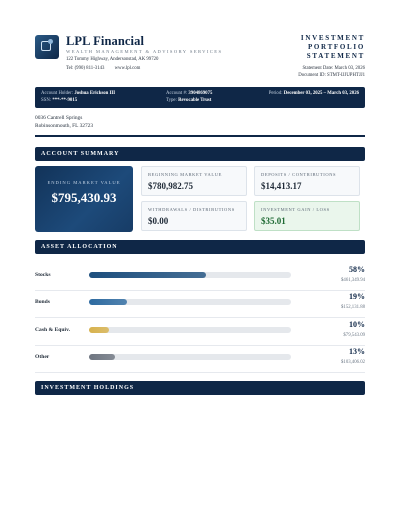 This screenshot has height=517, width=400. I want to click on account-type: Revocable Trust, so click(195, 100).